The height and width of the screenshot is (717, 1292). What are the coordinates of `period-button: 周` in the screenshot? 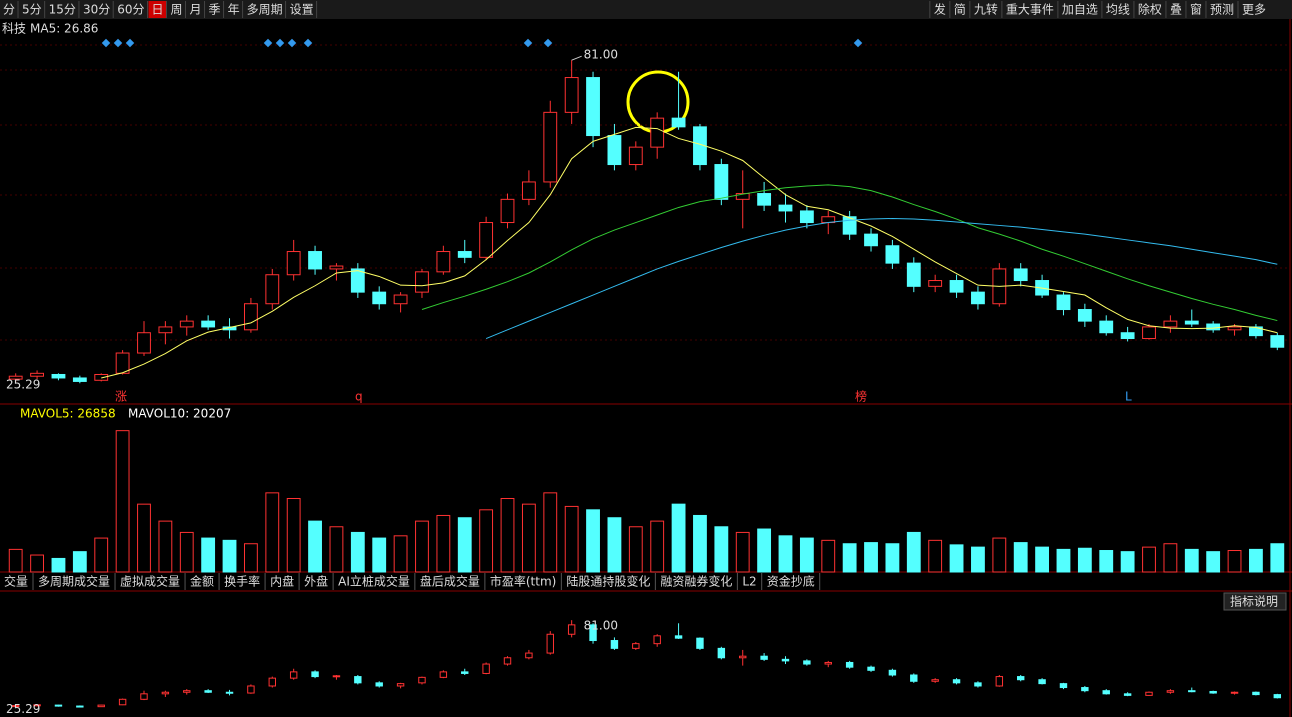 It's located at (177, 10).